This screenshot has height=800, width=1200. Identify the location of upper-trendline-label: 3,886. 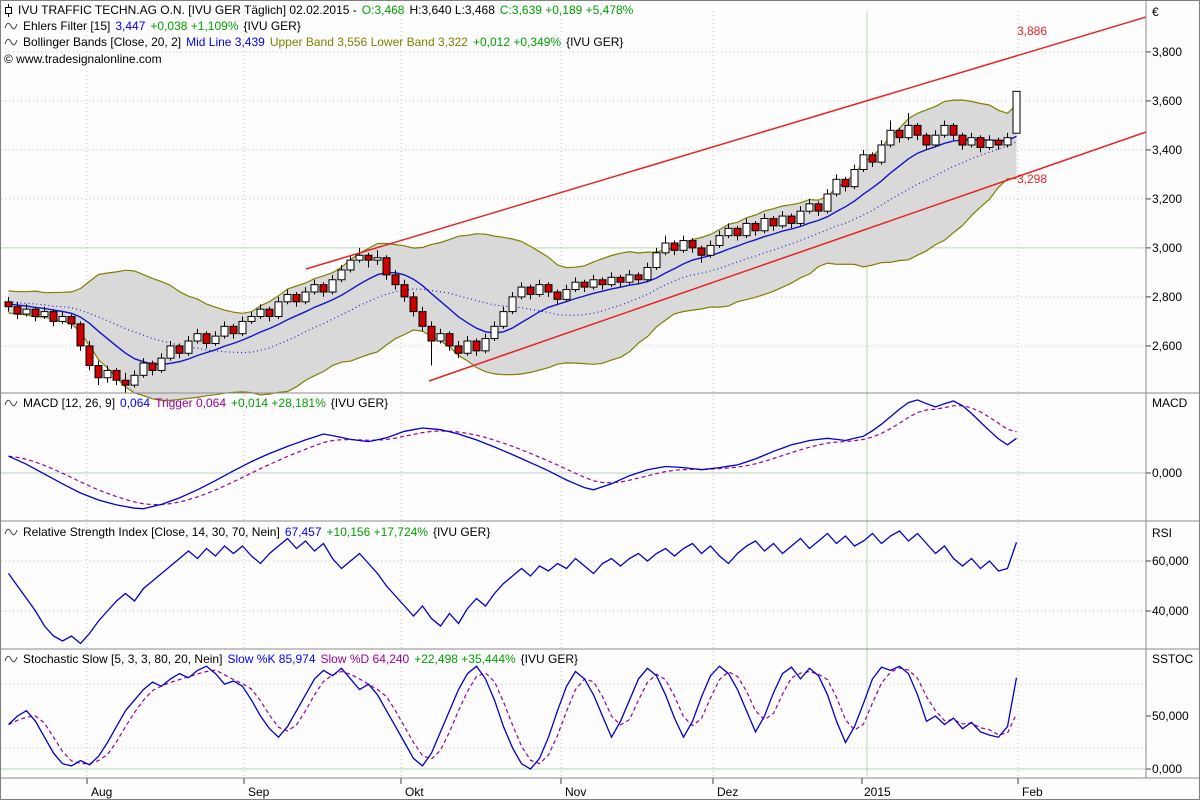
(1032, 31).